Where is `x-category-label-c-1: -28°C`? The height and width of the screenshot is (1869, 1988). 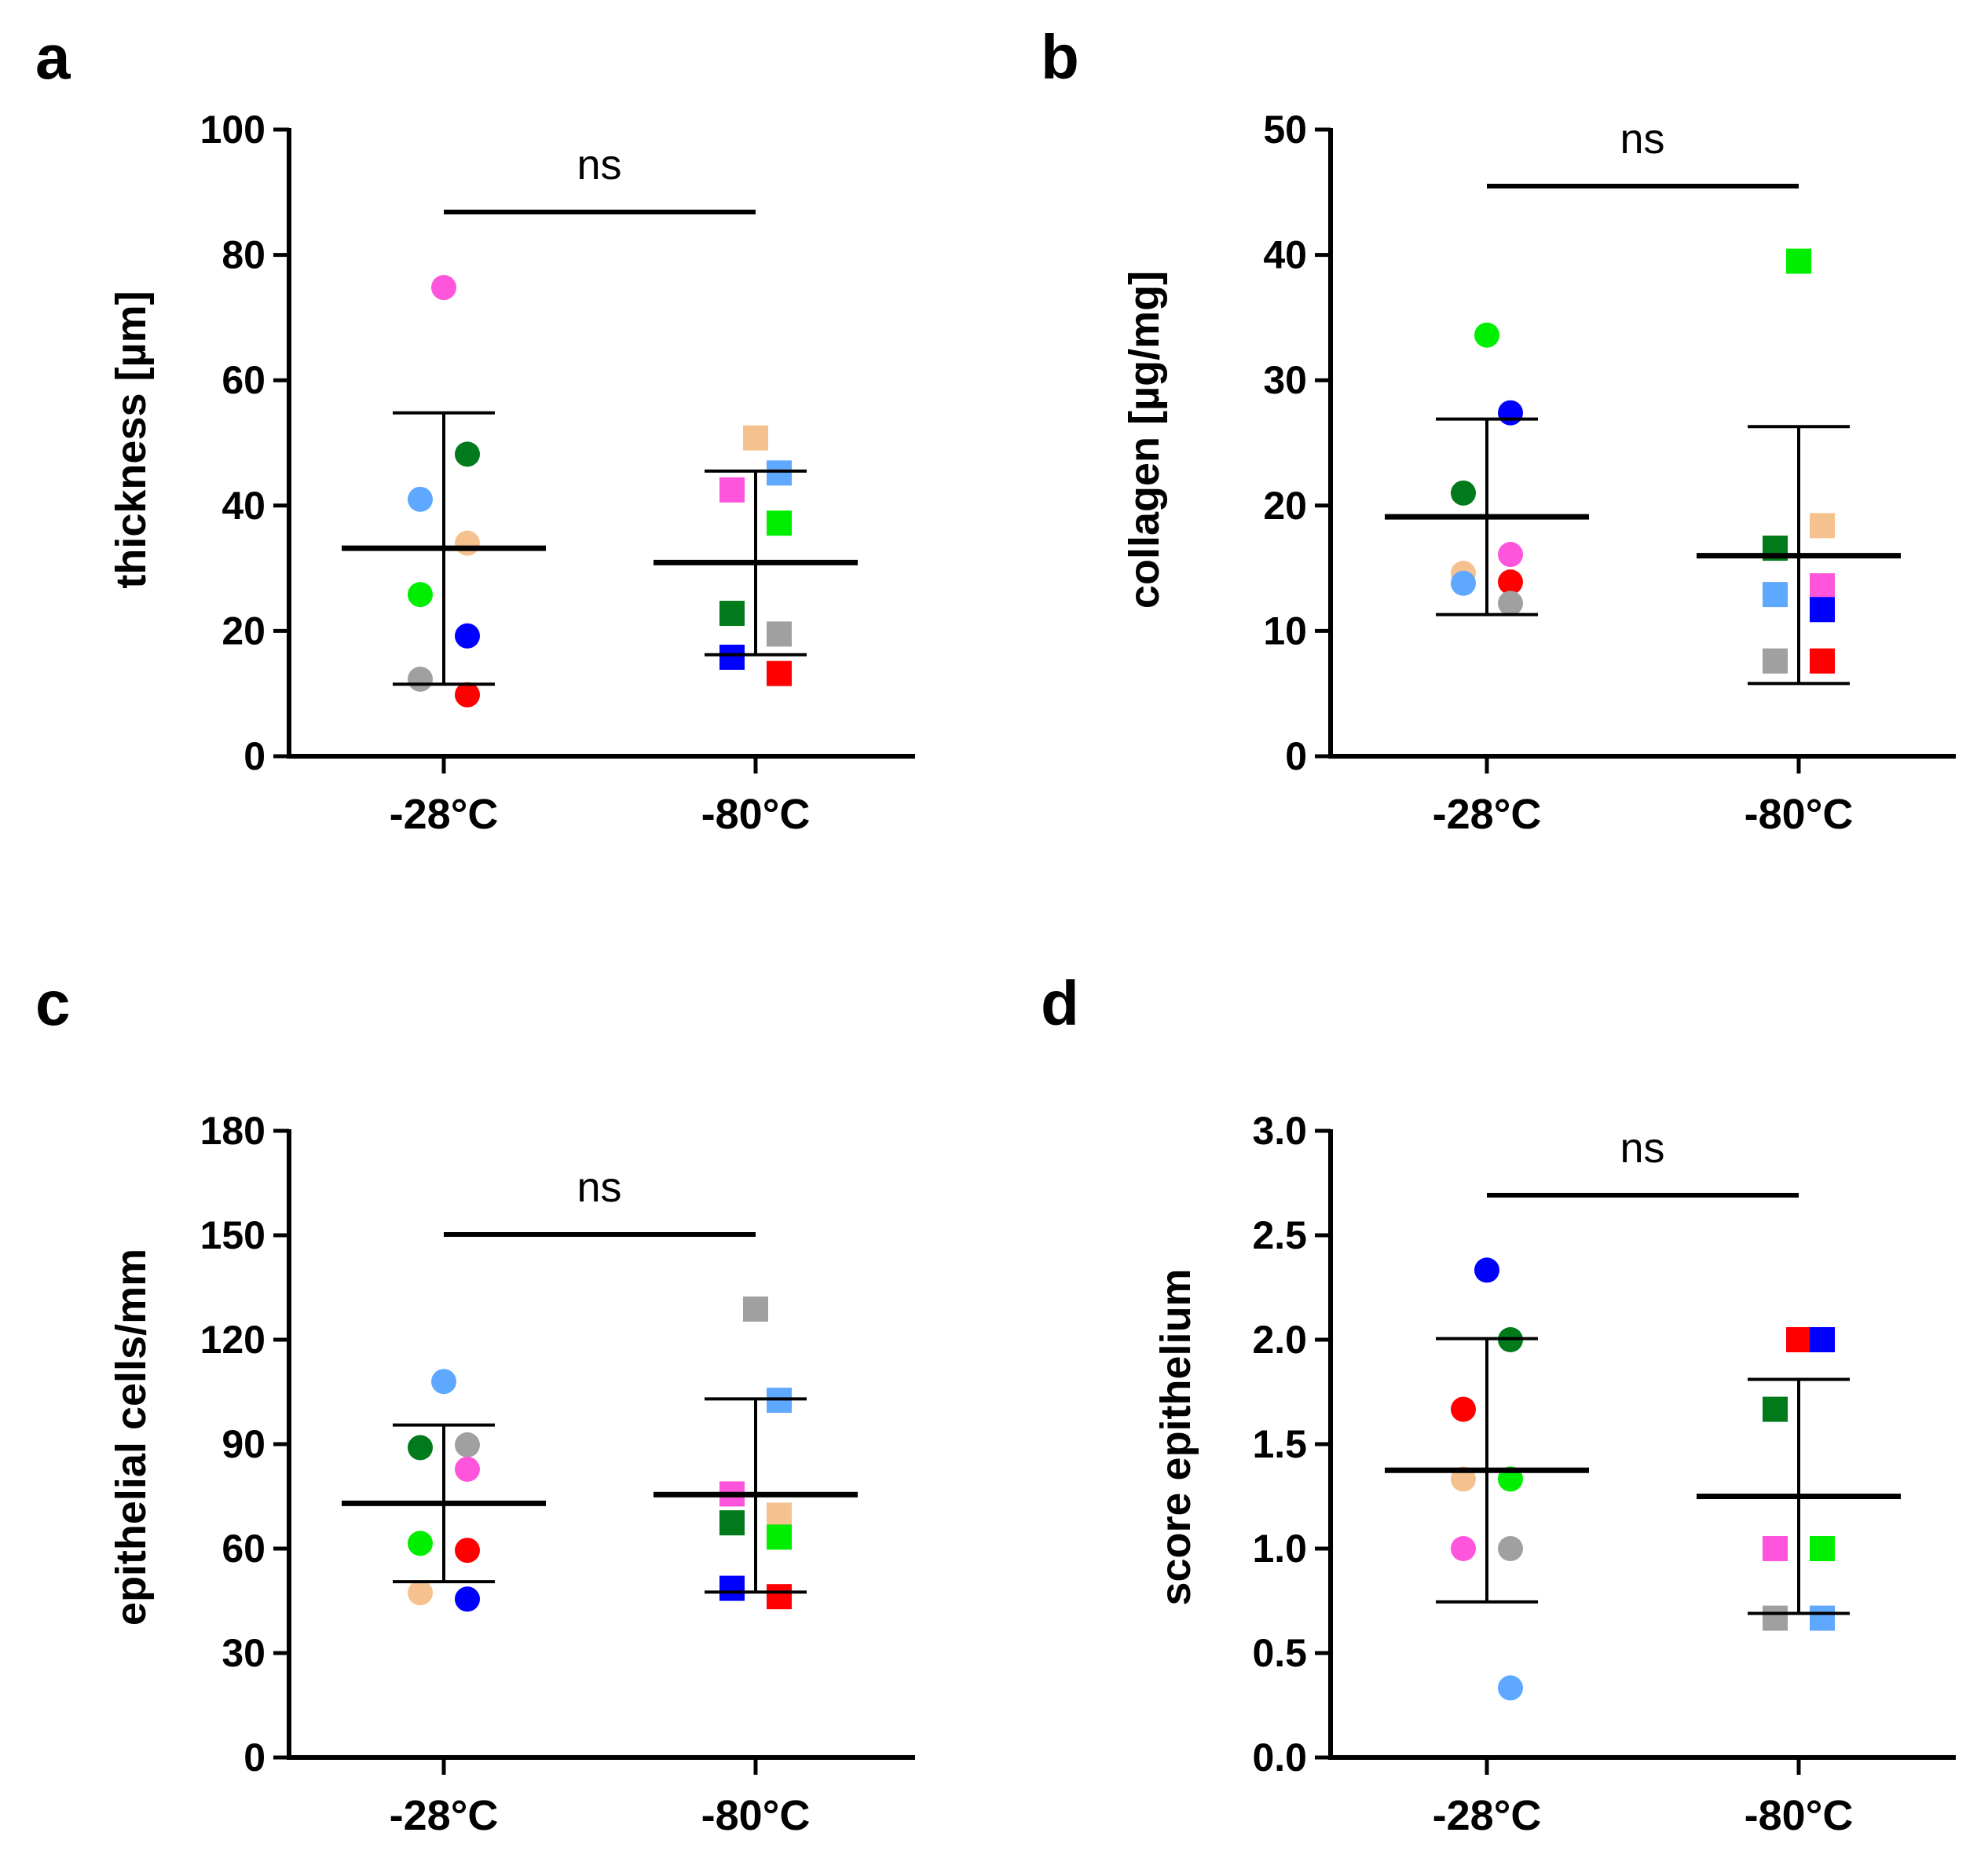
x-category-label-c-1: -28°C is located at coordinates (444, 1815).